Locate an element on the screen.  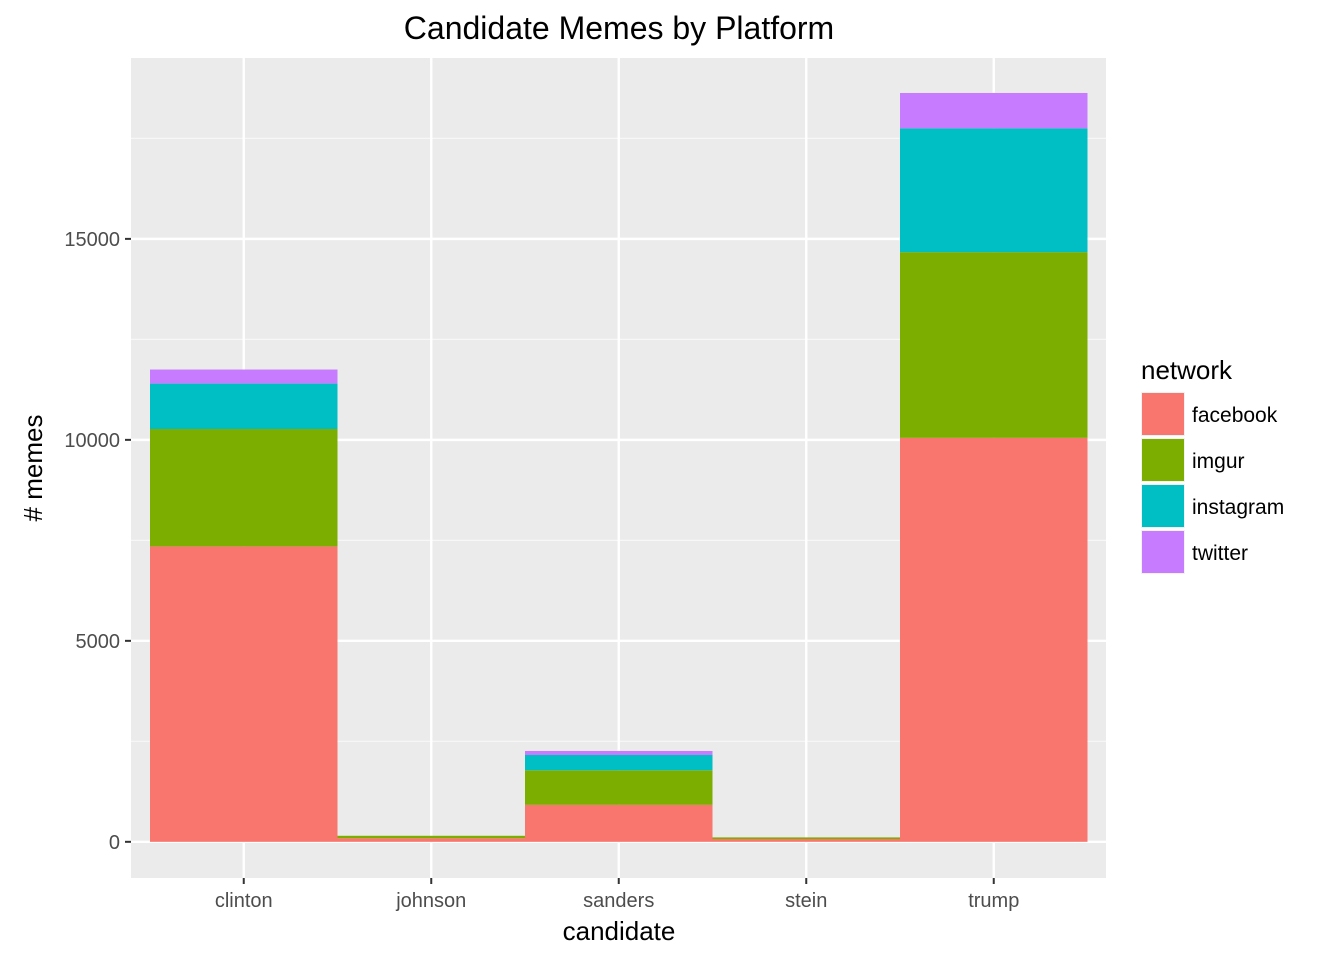
bar-segment-sanders-instagram is located at coordinates (619, 763).